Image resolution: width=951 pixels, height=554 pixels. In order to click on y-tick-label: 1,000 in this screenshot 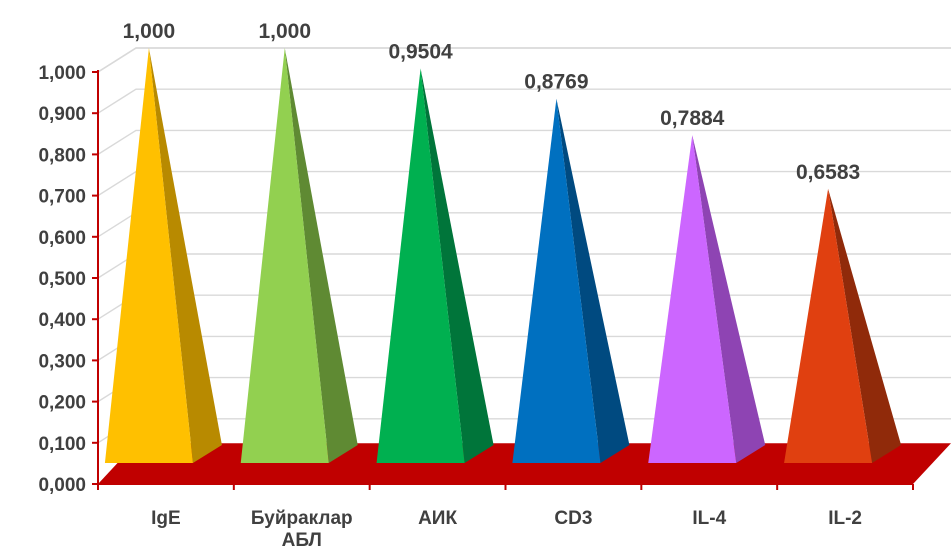, I will do `click(62, 73)`.